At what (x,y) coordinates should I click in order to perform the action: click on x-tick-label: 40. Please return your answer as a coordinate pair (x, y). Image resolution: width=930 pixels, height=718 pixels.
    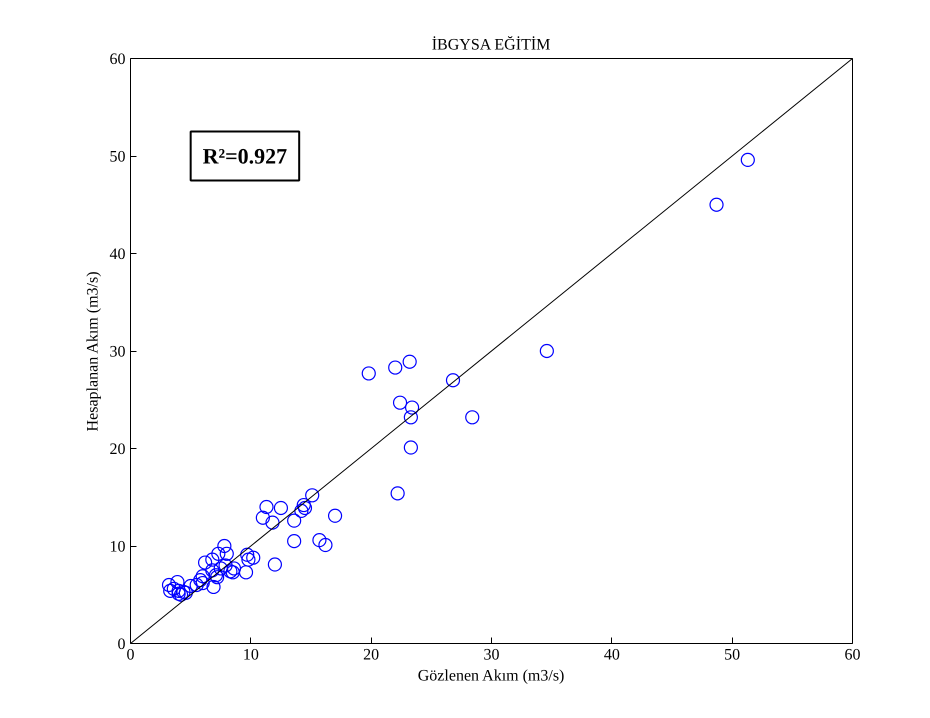
    Looking at the image, I should click on (612, 655).